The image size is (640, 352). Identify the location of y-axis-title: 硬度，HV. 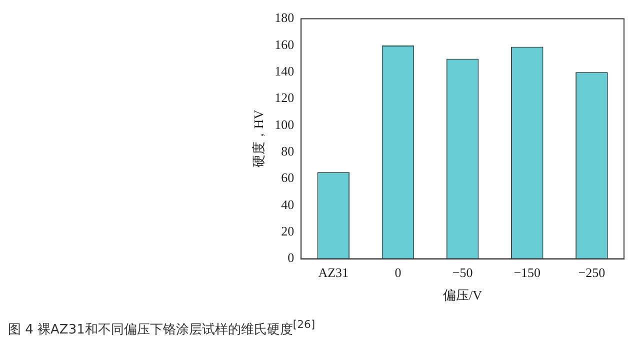
(258, 138).